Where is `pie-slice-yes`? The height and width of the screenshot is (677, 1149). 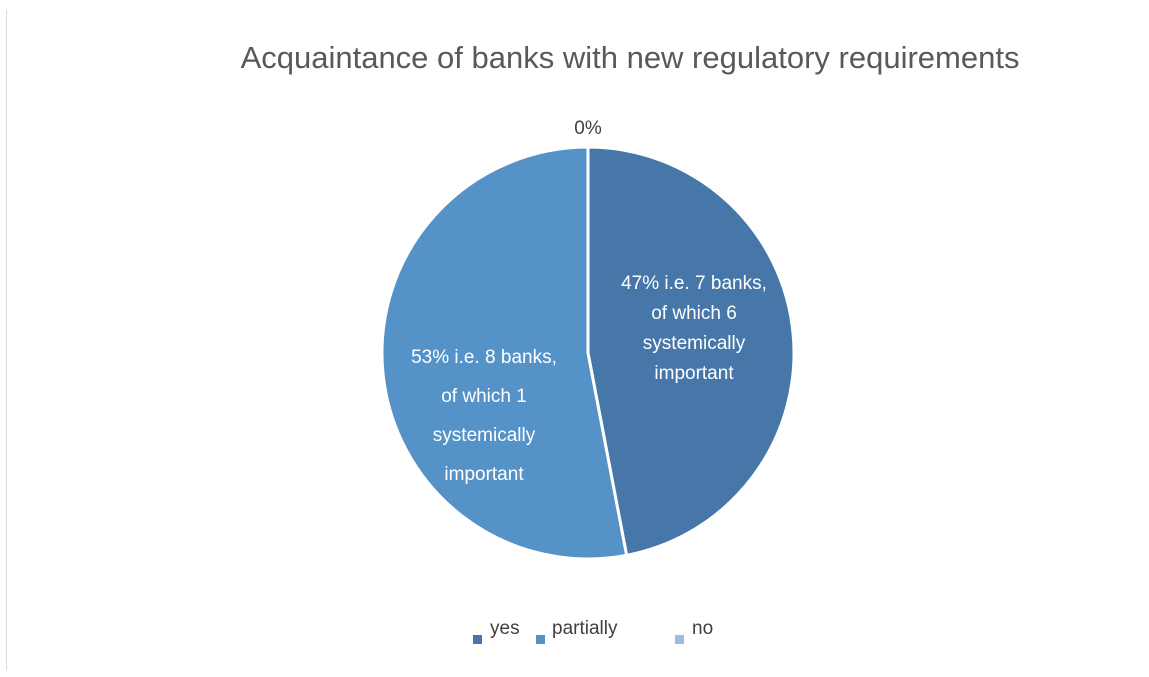 pie-slice-yes is located at coordinates (691, 351).